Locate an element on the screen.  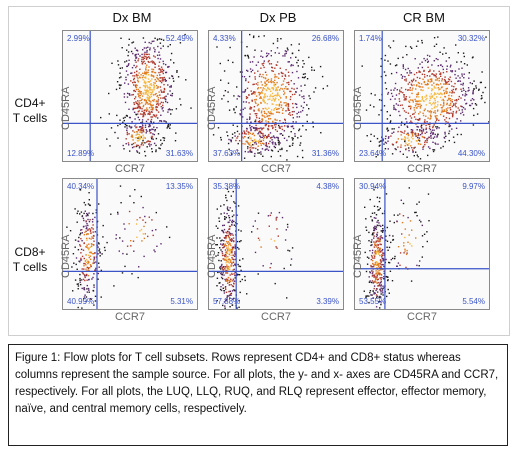
quadrant-percent-ul: 4.33% is located at coordinates (224, 38).